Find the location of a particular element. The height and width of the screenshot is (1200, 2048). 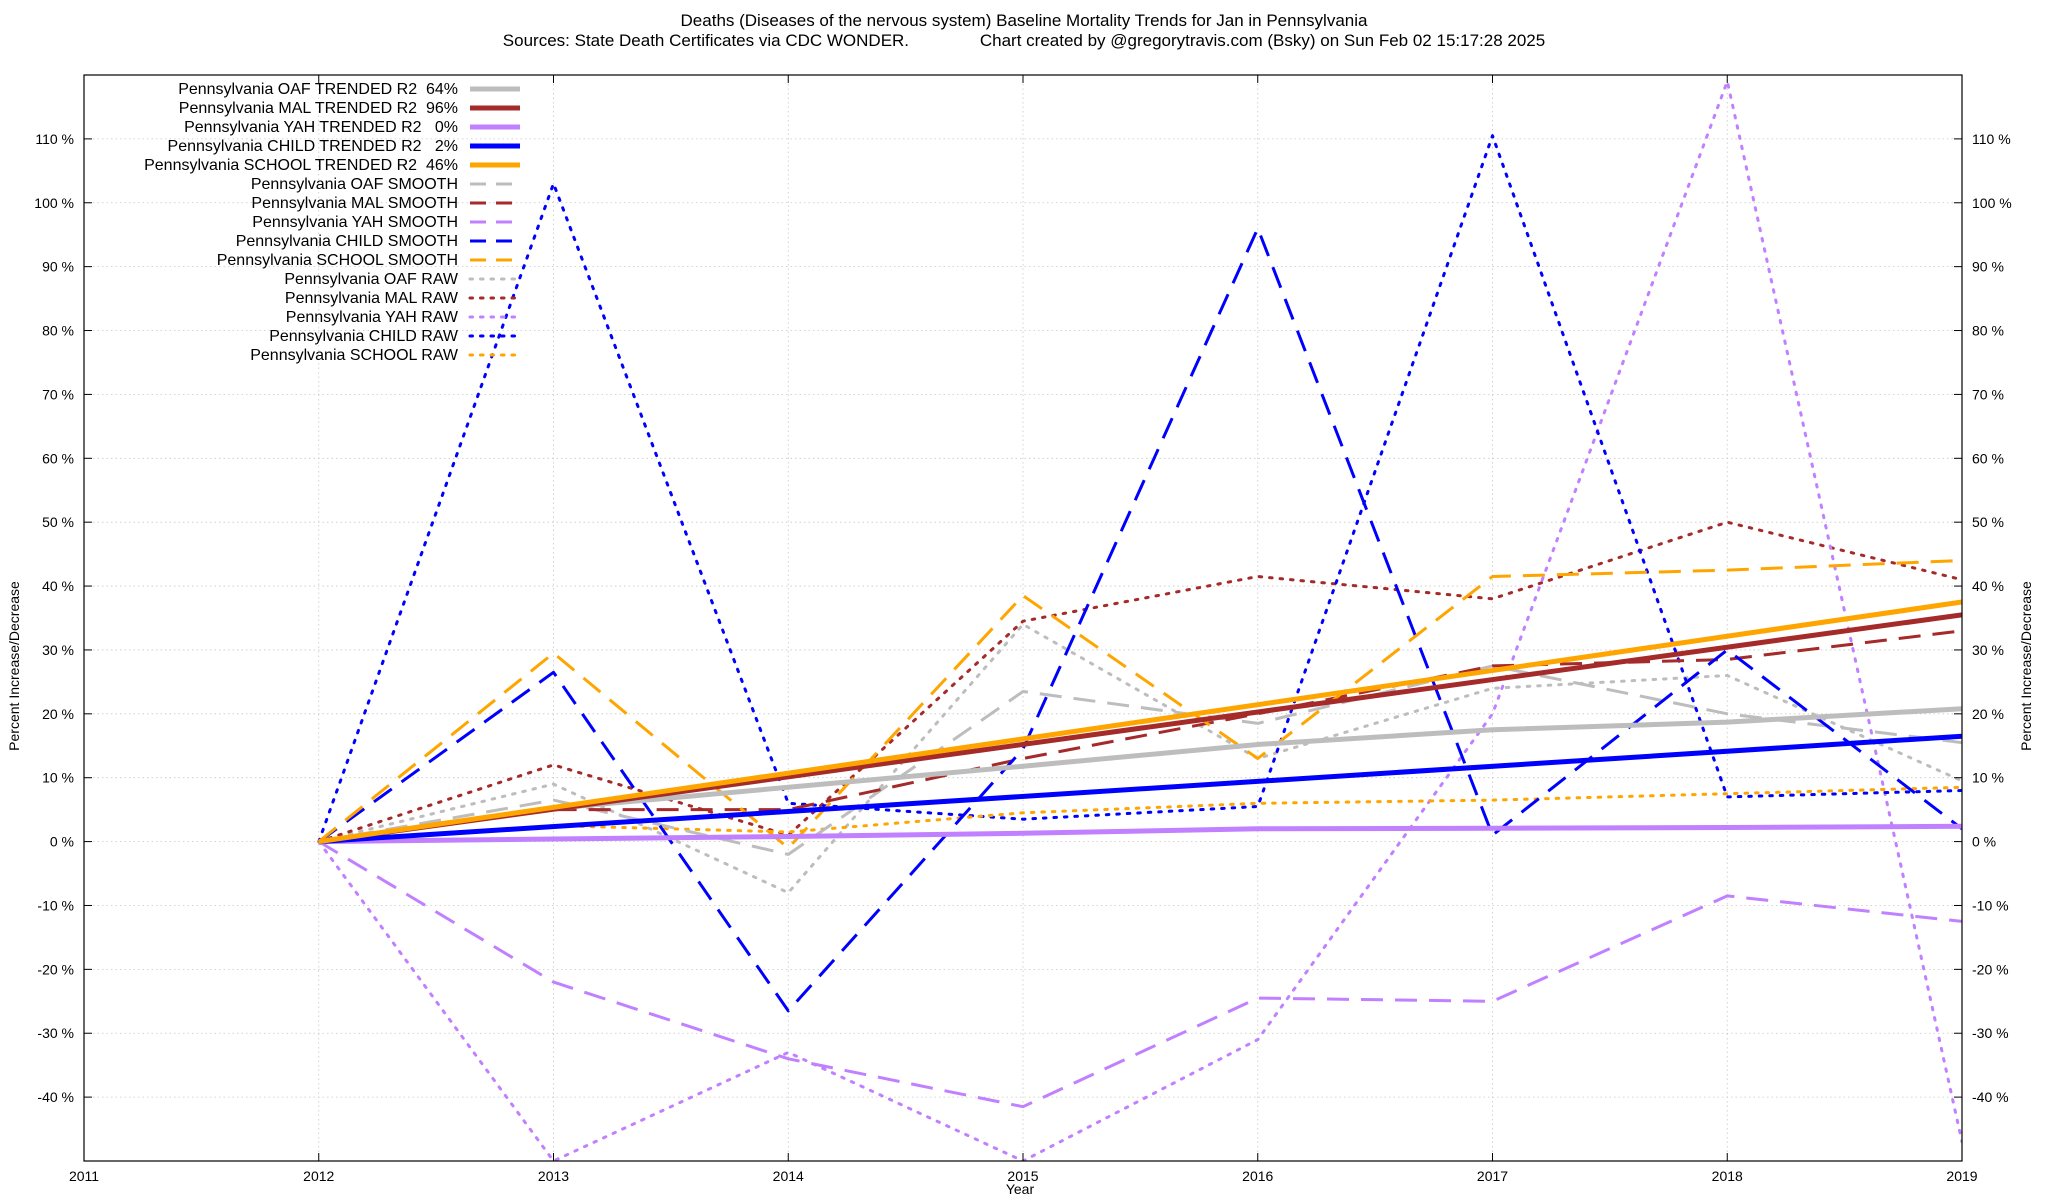

y-axis-label-left: Percent Increase/Decrease is located at coordinates (14, 666).